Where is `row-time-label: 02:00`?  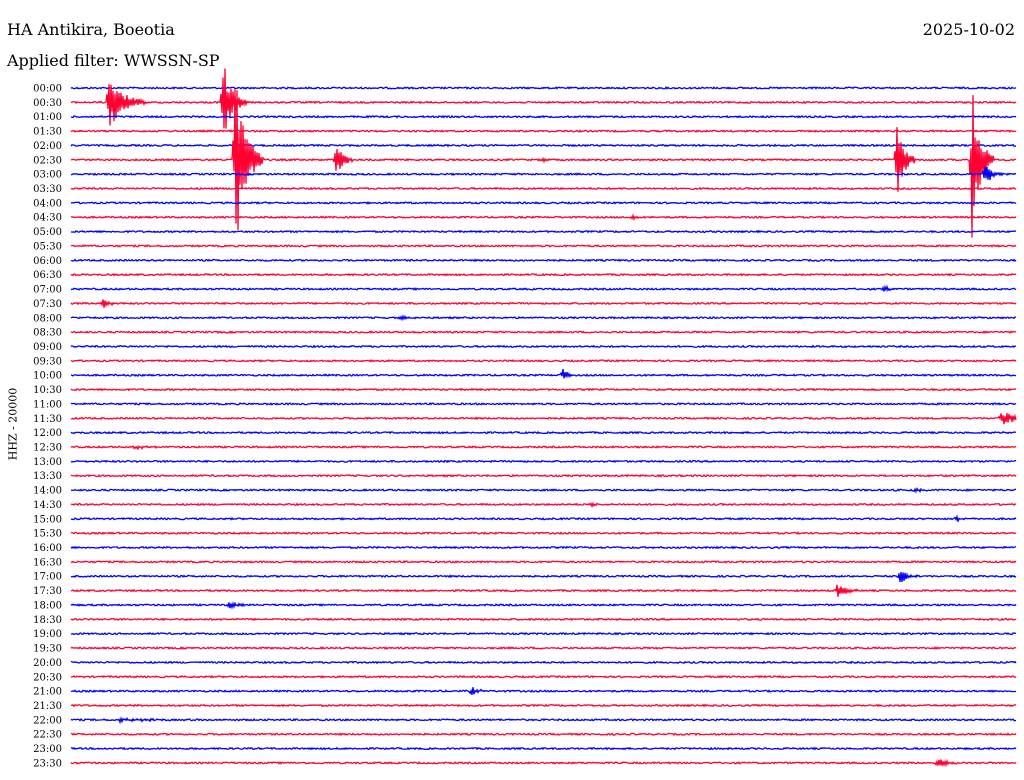 row-time-label: 02:00 is located at coordinates (47, 146).